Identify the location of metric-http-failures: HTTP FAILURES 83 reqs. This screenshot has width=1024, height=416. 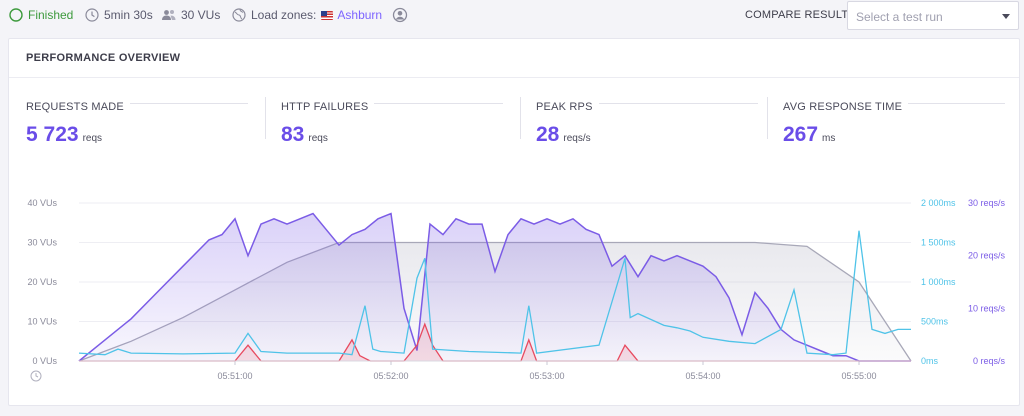
(392, 122).